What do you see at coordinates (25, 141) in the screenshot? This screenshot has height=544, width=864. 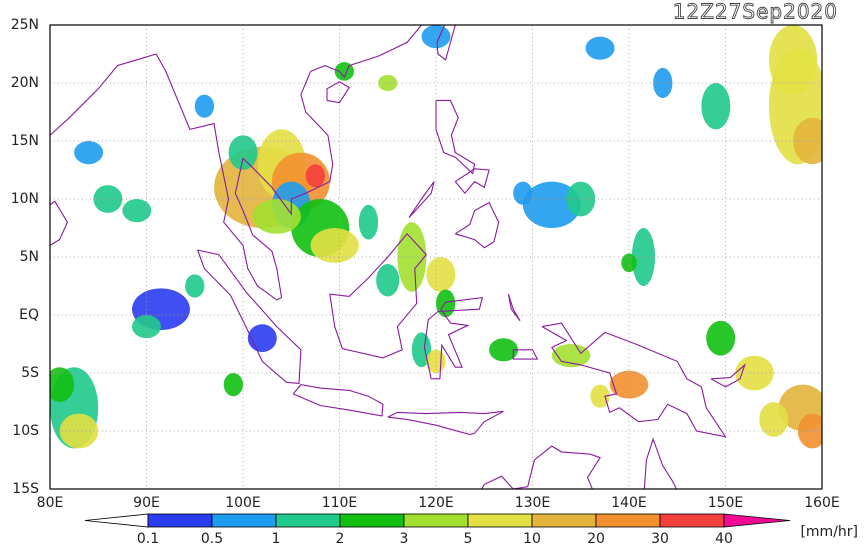 I see `lat-label: 15N` at bounding box center [25, 141].